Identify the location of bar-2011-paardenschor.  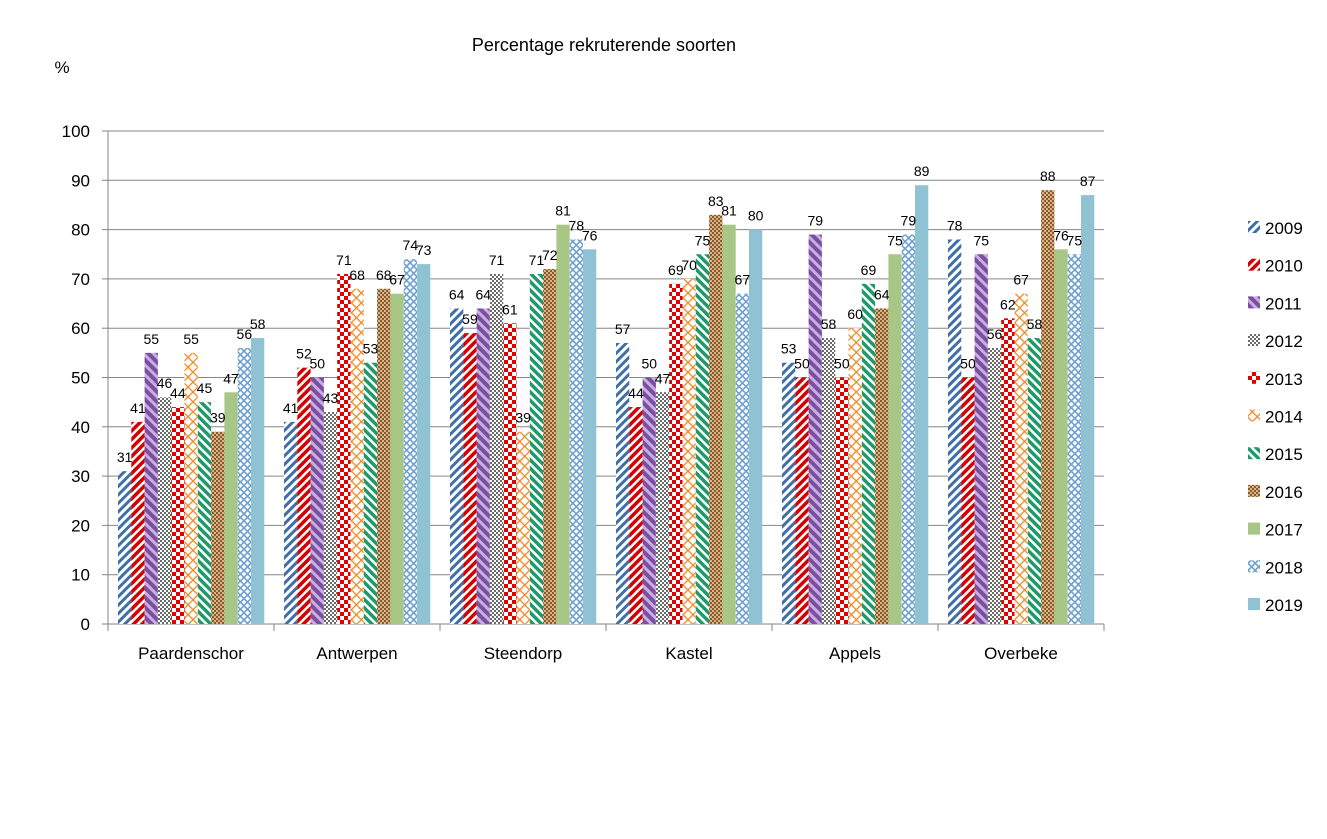
(151, 488).